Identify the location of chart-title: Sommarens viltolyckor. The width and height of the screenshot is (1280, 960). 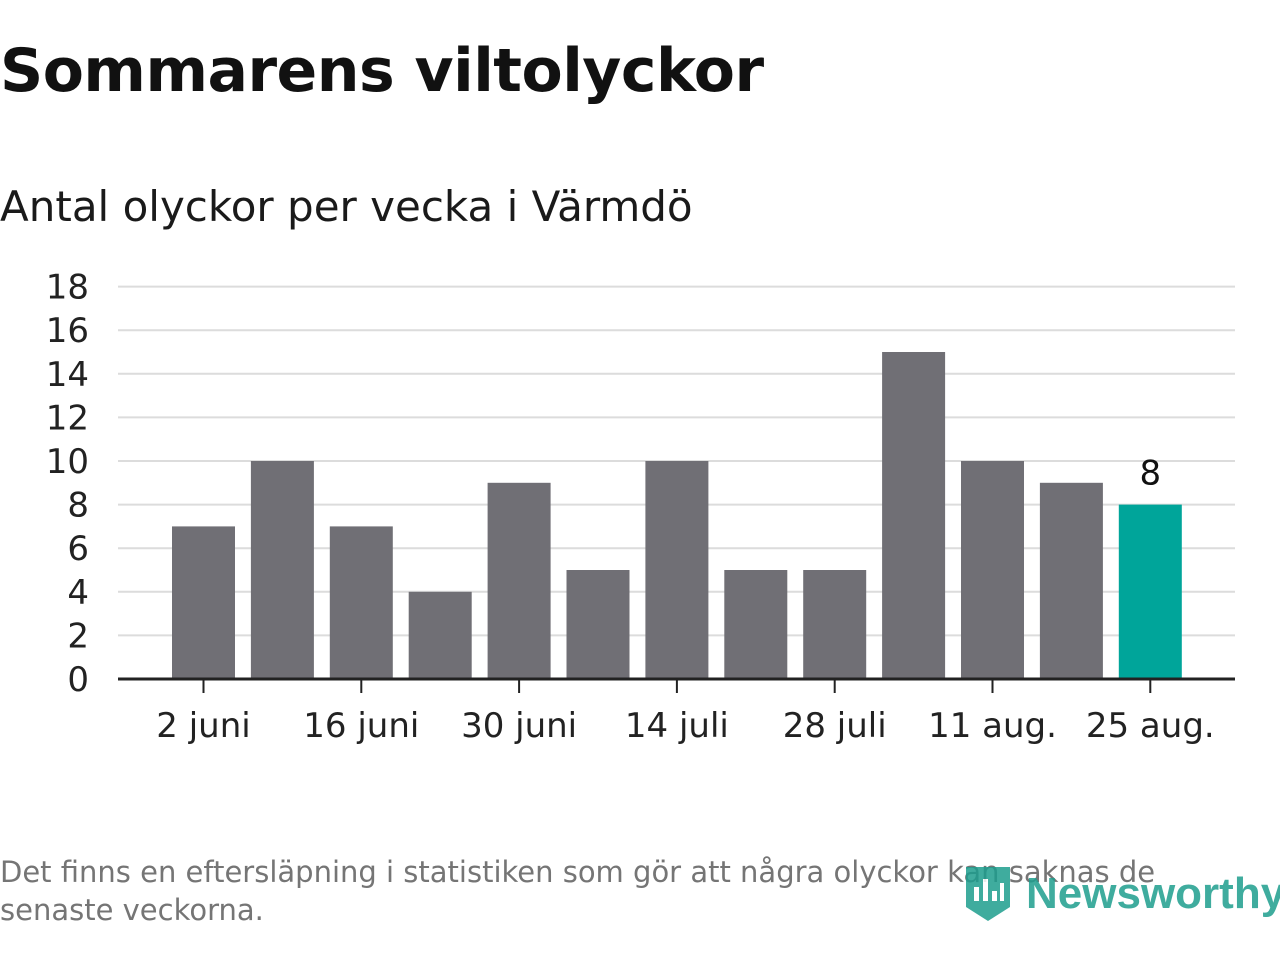
(382, 71).